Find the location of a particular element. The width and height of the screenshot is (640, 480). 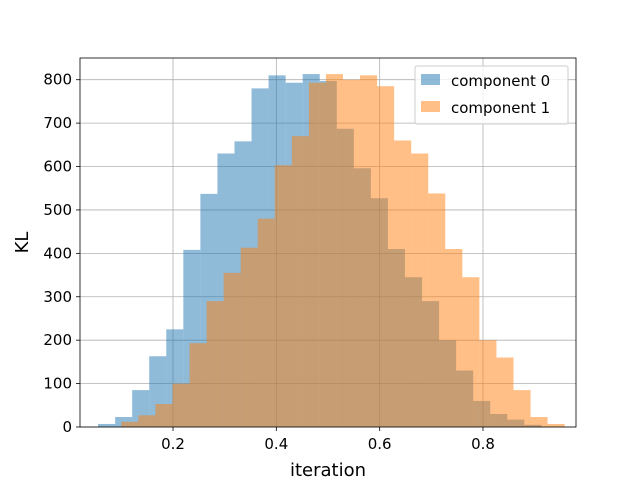

legend: component 0 component 1 is located at coordinates (491, 95).